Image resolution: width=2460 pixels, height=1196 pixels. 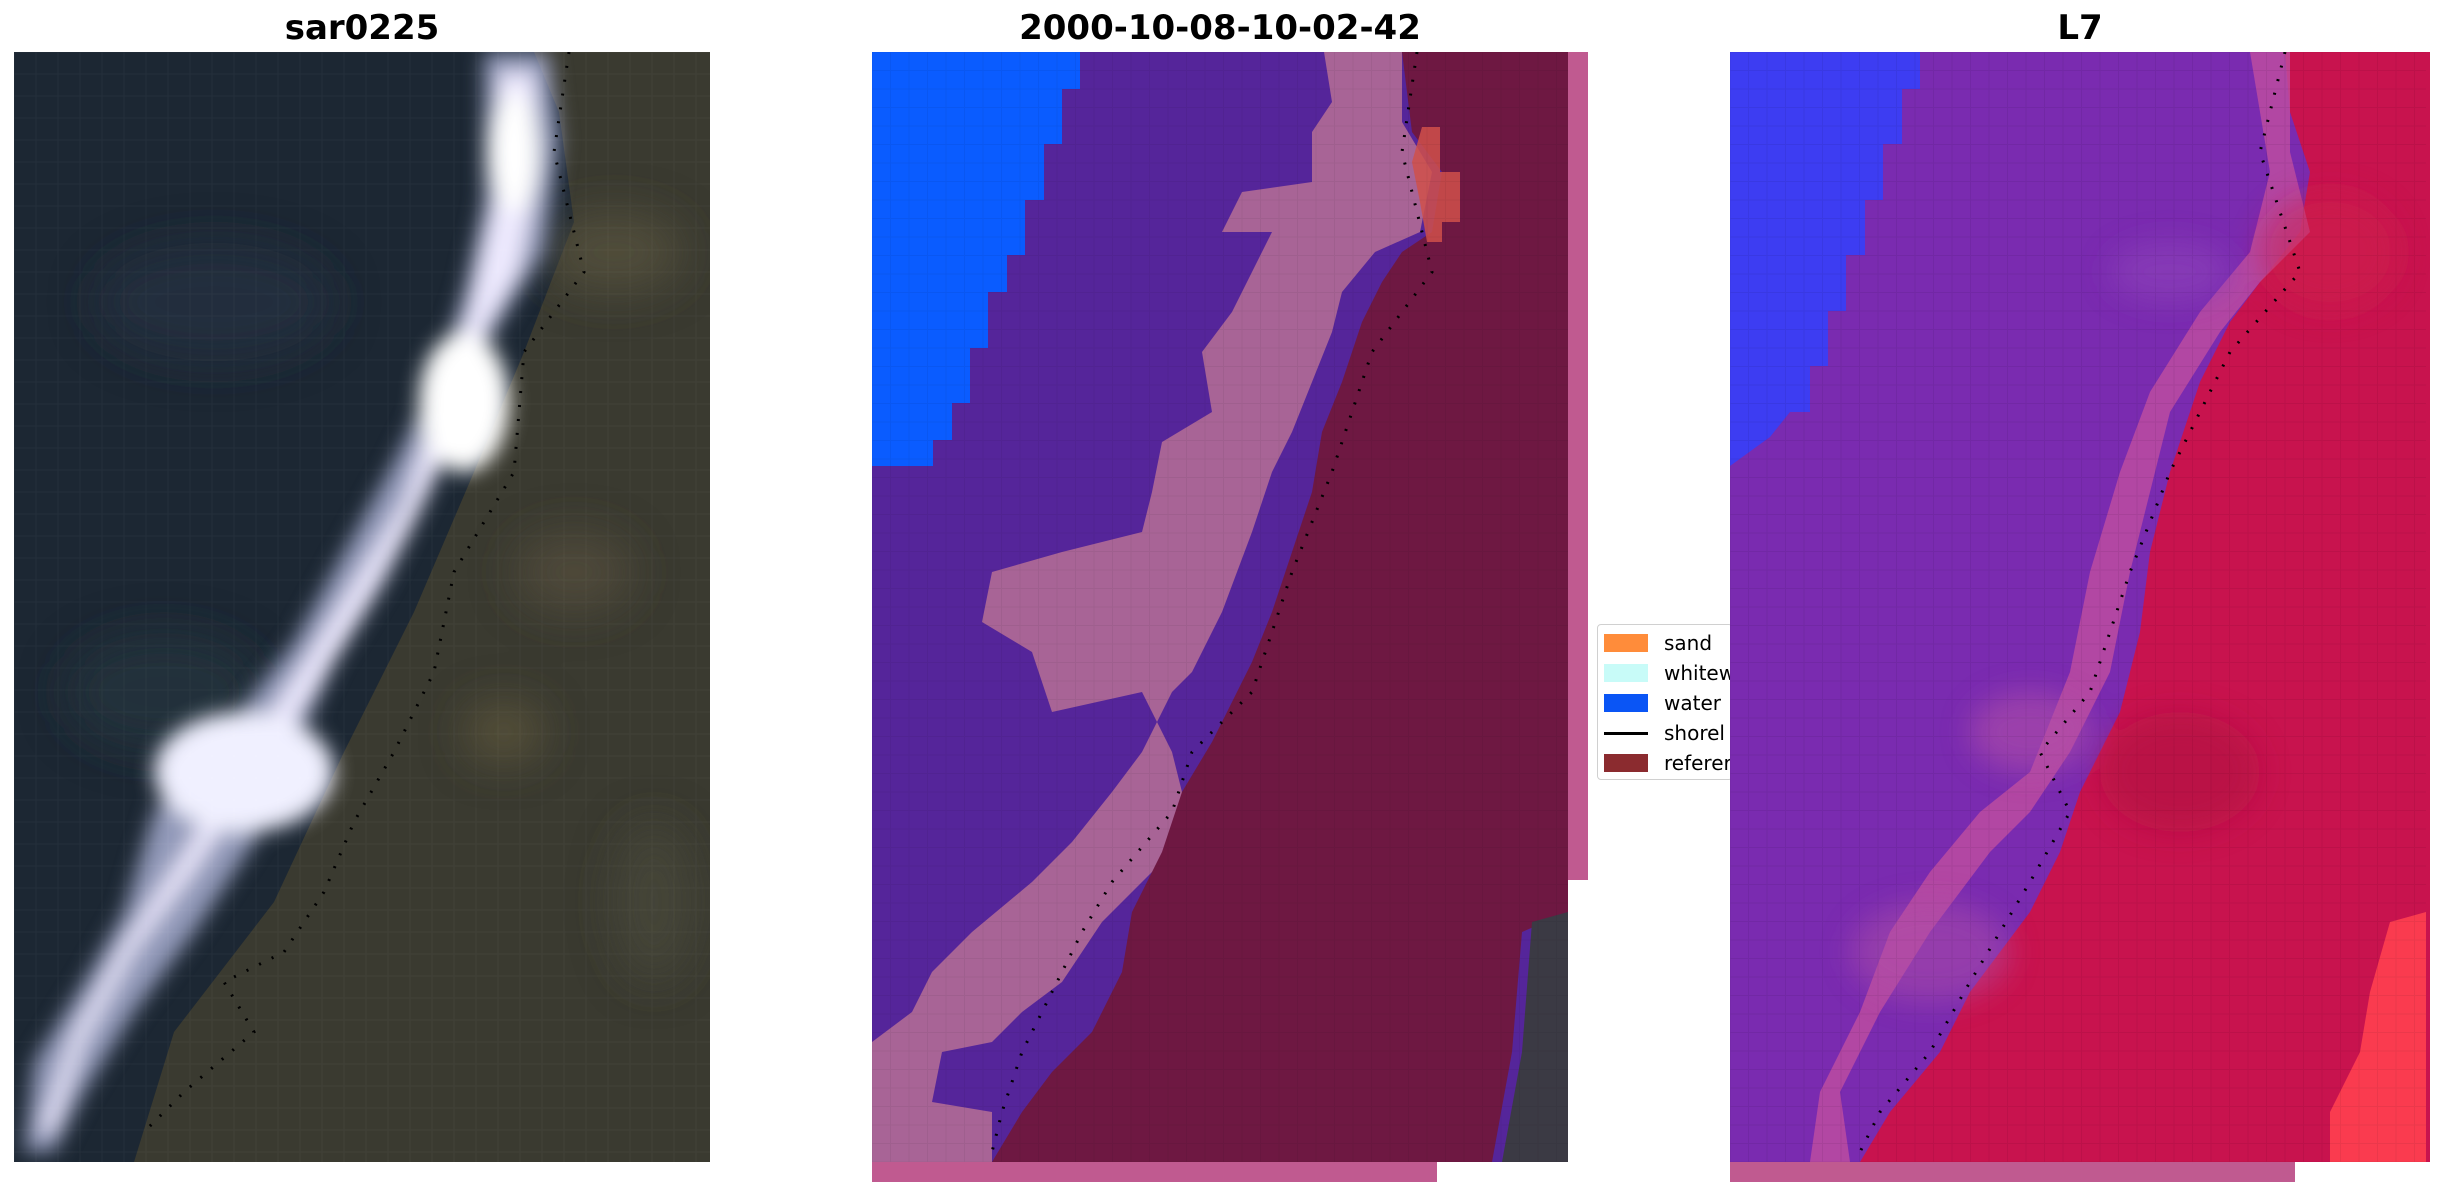 I want to click on legend-item-reference: referer, so click(x=1668, y=763).